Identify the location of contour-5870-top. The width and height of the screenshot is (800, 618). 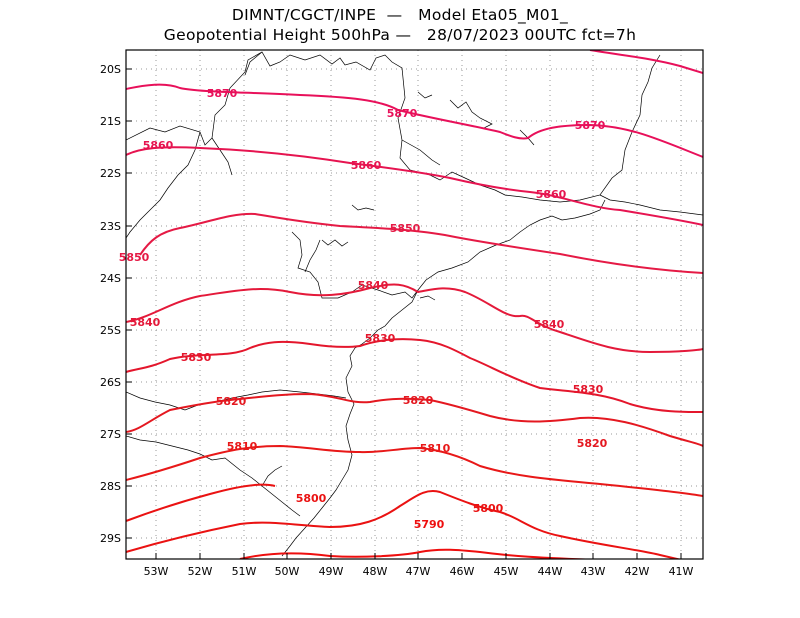
(646, 62).